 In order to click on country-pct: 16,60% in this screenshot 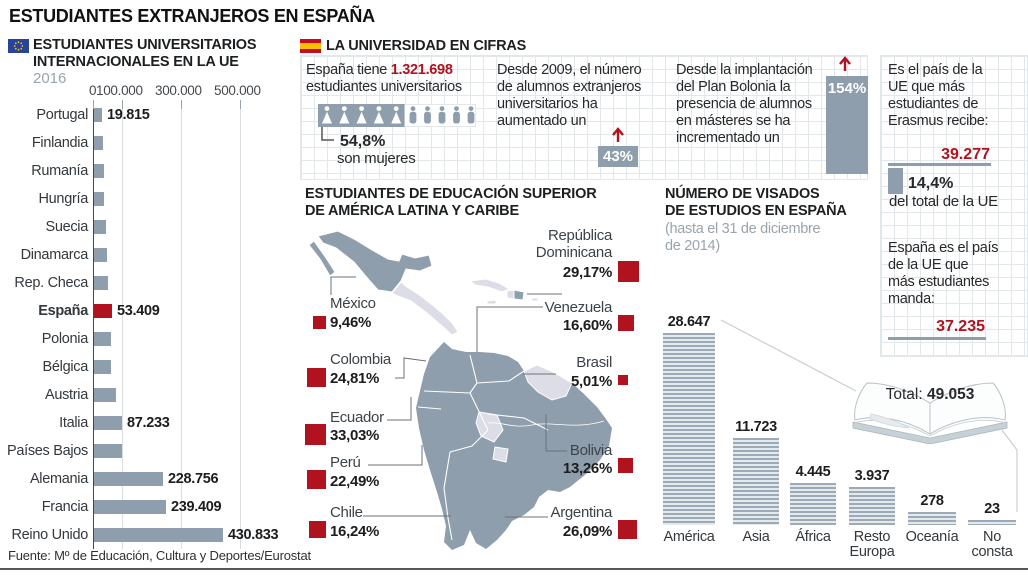, I will do `click(587, 325)`.